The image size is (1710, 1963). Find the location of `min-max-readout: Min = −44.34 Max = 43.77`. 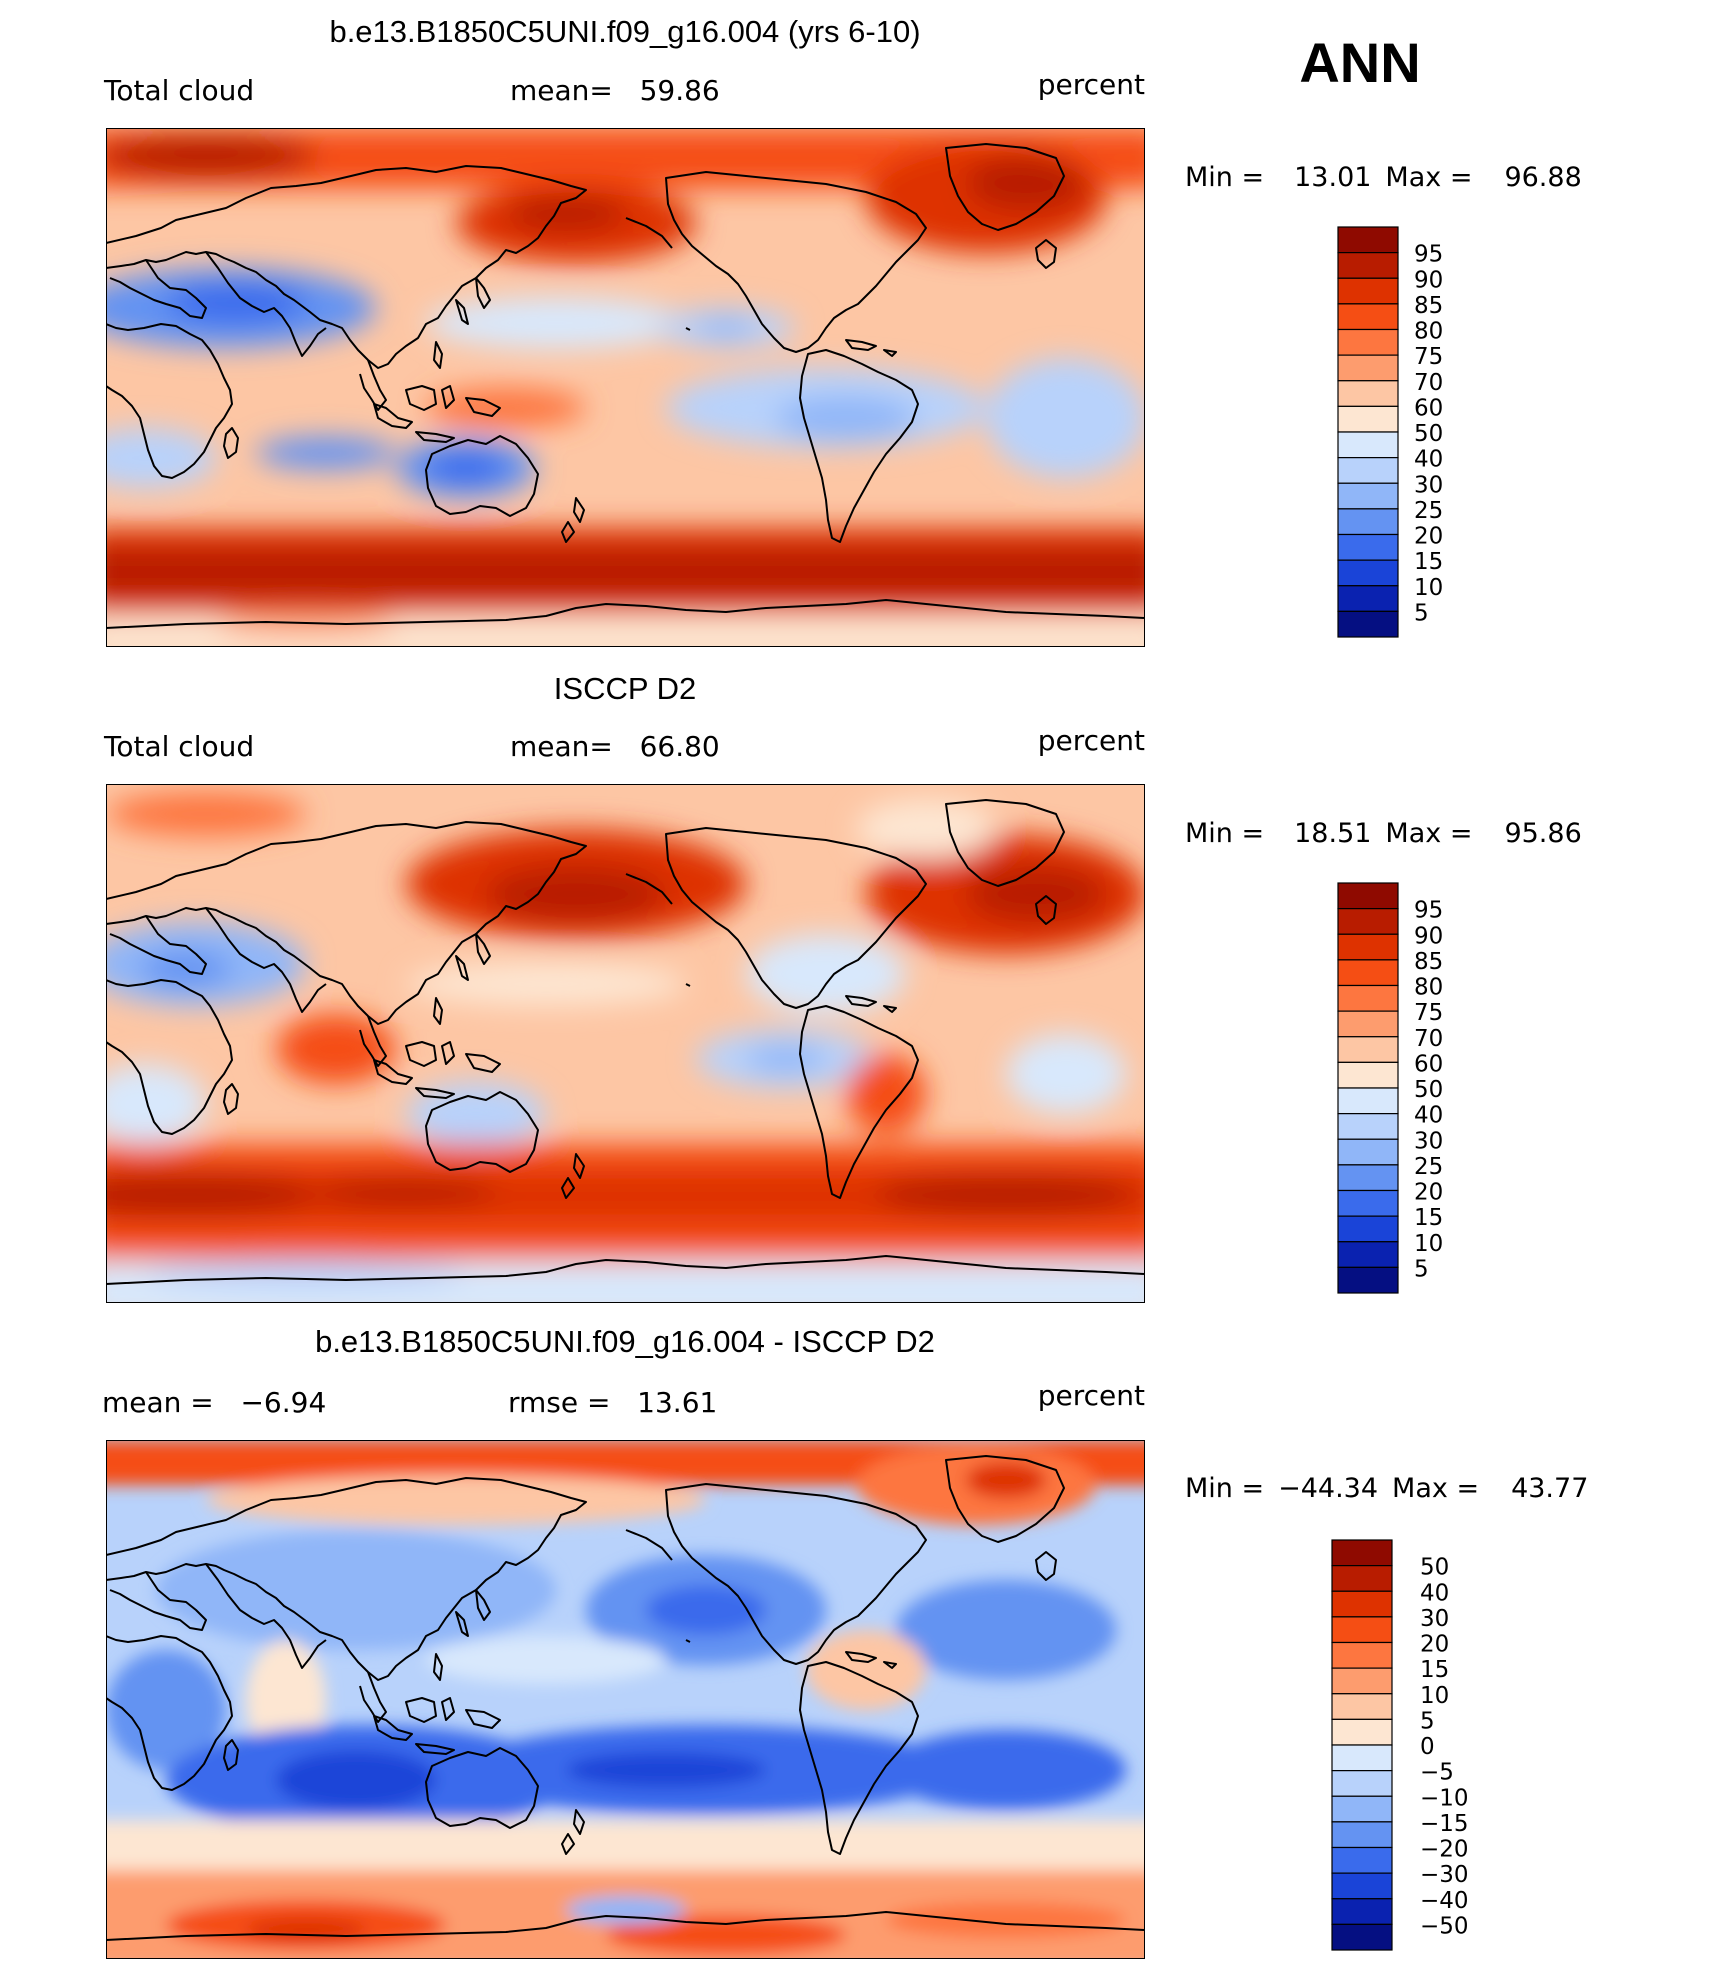

min-max-readout: Min = −44.34 Max = 43.77 is located at coordinates (1386, 1488).